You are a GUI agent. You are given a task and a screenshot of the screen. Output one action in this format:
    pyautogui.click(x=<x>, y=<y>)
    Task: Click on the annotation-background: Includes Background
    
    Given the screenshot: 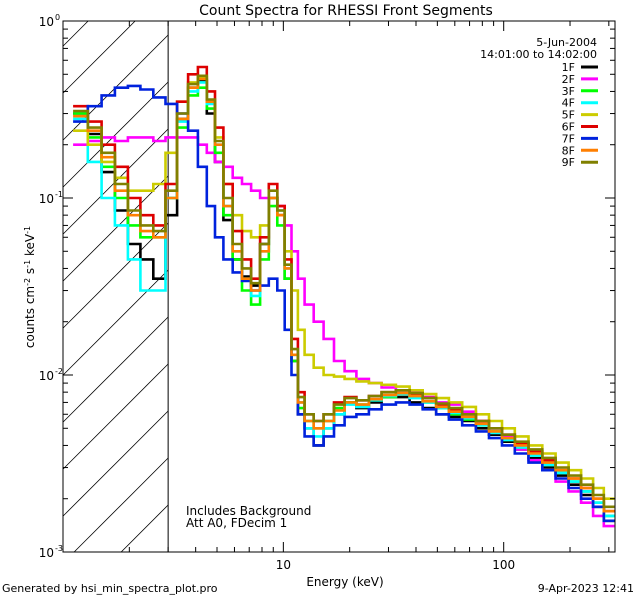 What is the action you would take?
    pyautogui.click(x=248, y=511)
    